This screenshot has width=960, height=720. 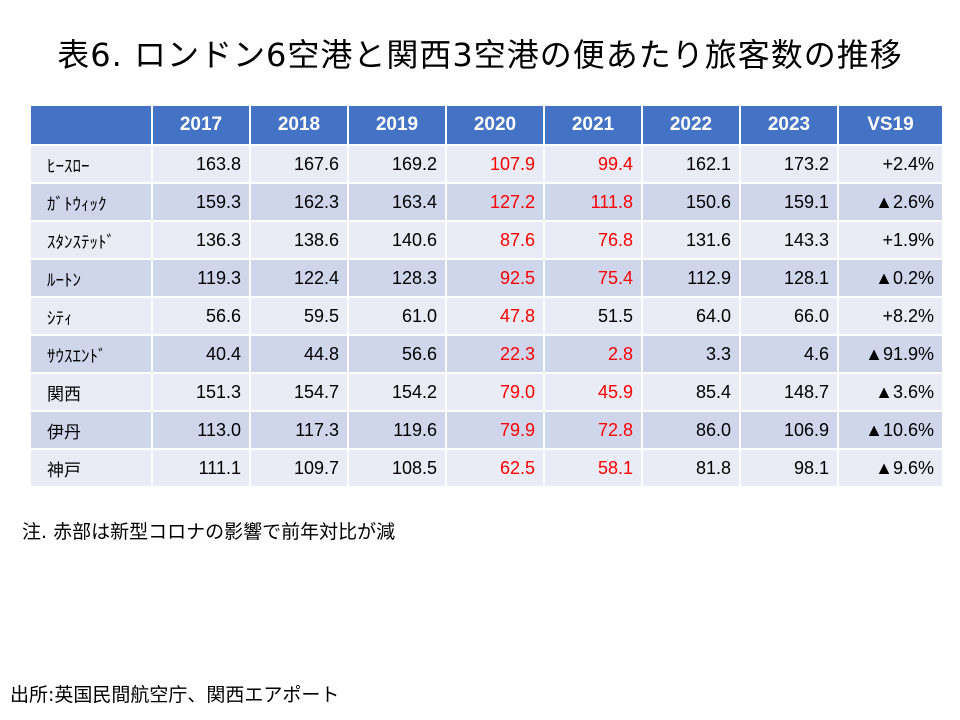 I want to click on table-cell: 81.8, so click(x=691, y=468).